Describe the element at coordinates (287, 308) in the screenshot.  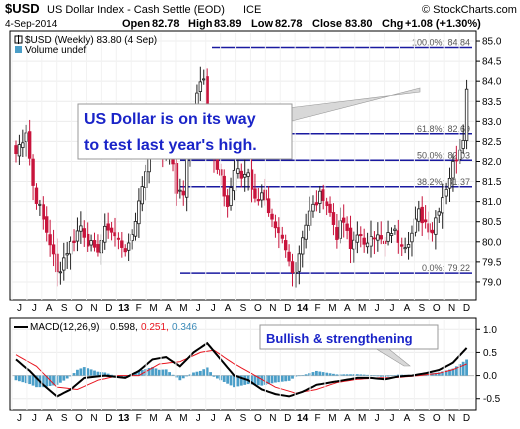
I see `price-x-tick-label: D` at that location.